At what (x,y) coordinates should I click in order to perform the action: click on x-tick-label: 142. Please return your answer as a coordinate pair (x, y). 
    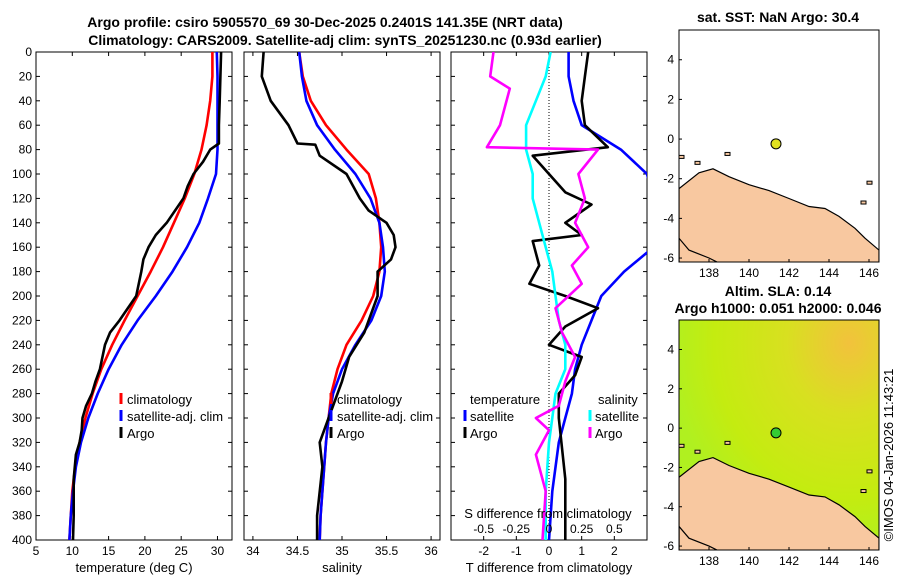
    Looking at the image, I should click on (789, 273).